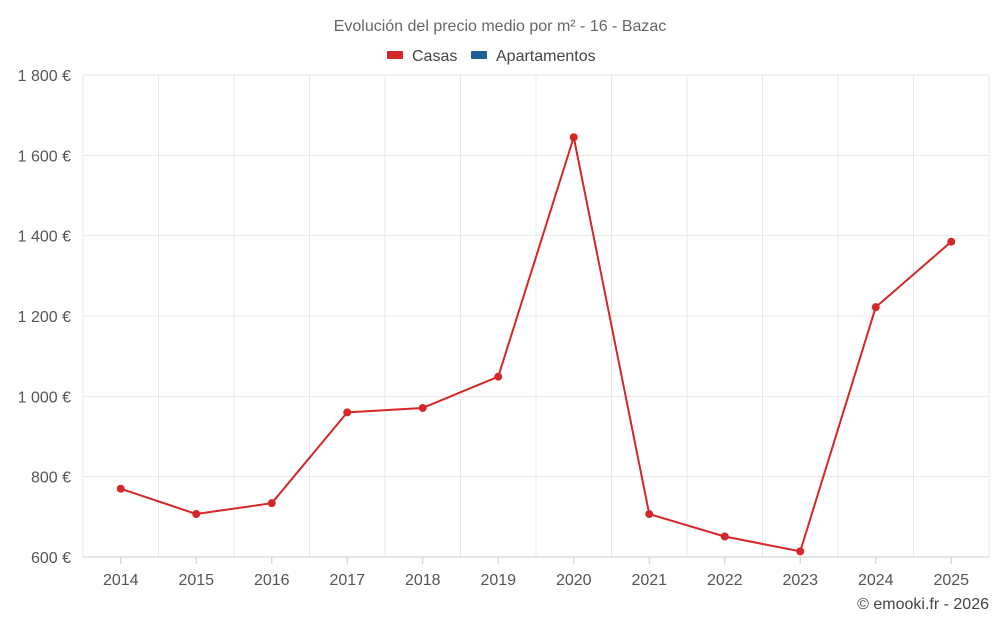 This screenshot has width=1000, height=625. Describe the element at coordinates (395, 55) in the screenshot. I see `legend-swatch-casas` at that location.